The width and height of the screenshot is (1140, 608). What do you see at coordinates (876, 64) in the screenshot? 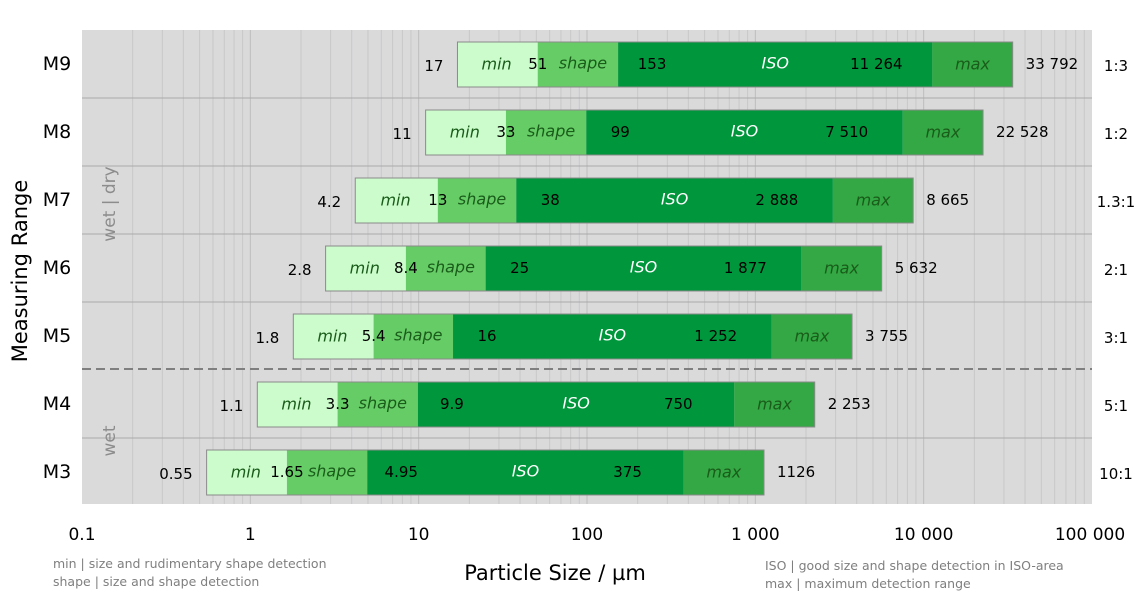
I see `iso-end-value: 11 264` at bounding box center [876, 64].